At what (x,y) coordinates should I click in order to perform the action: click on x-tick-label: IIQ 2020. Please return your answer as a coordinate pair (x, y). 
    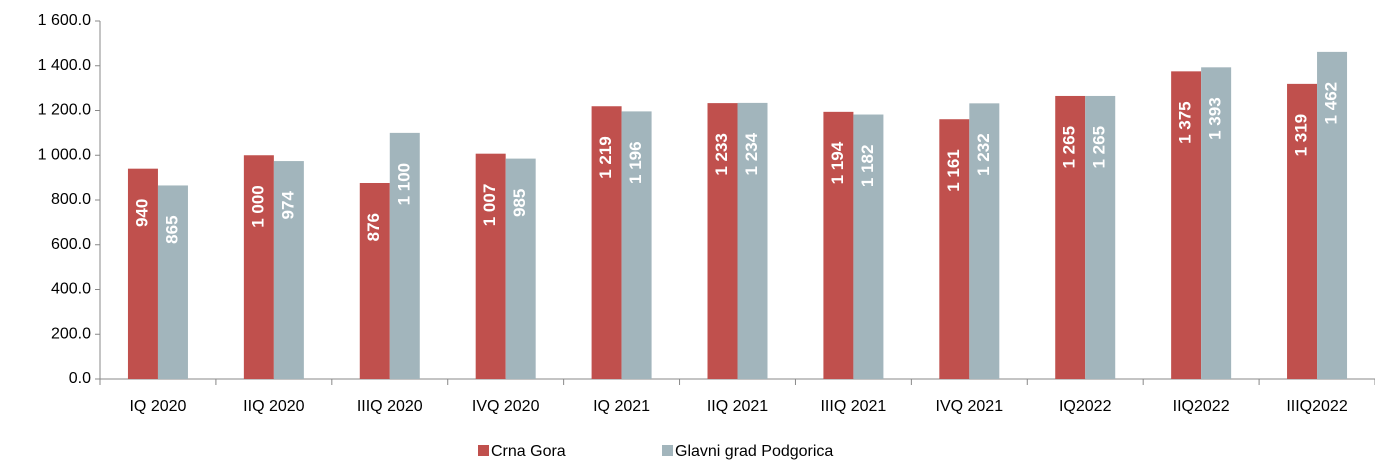
    Looking at the image, I should click on (273, 406).